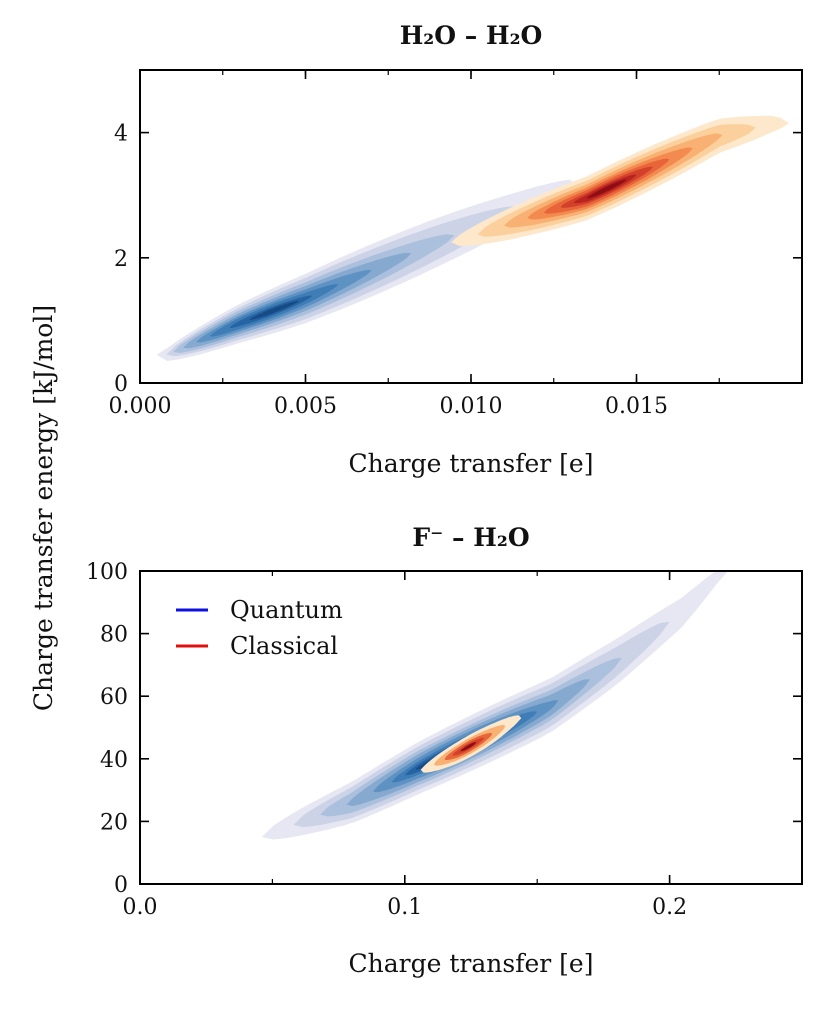 The image size is (831, 1009). Describe the element at coordinates (140, 406) in the screenshot. I see `x-tick-label: 0.000` at that location.